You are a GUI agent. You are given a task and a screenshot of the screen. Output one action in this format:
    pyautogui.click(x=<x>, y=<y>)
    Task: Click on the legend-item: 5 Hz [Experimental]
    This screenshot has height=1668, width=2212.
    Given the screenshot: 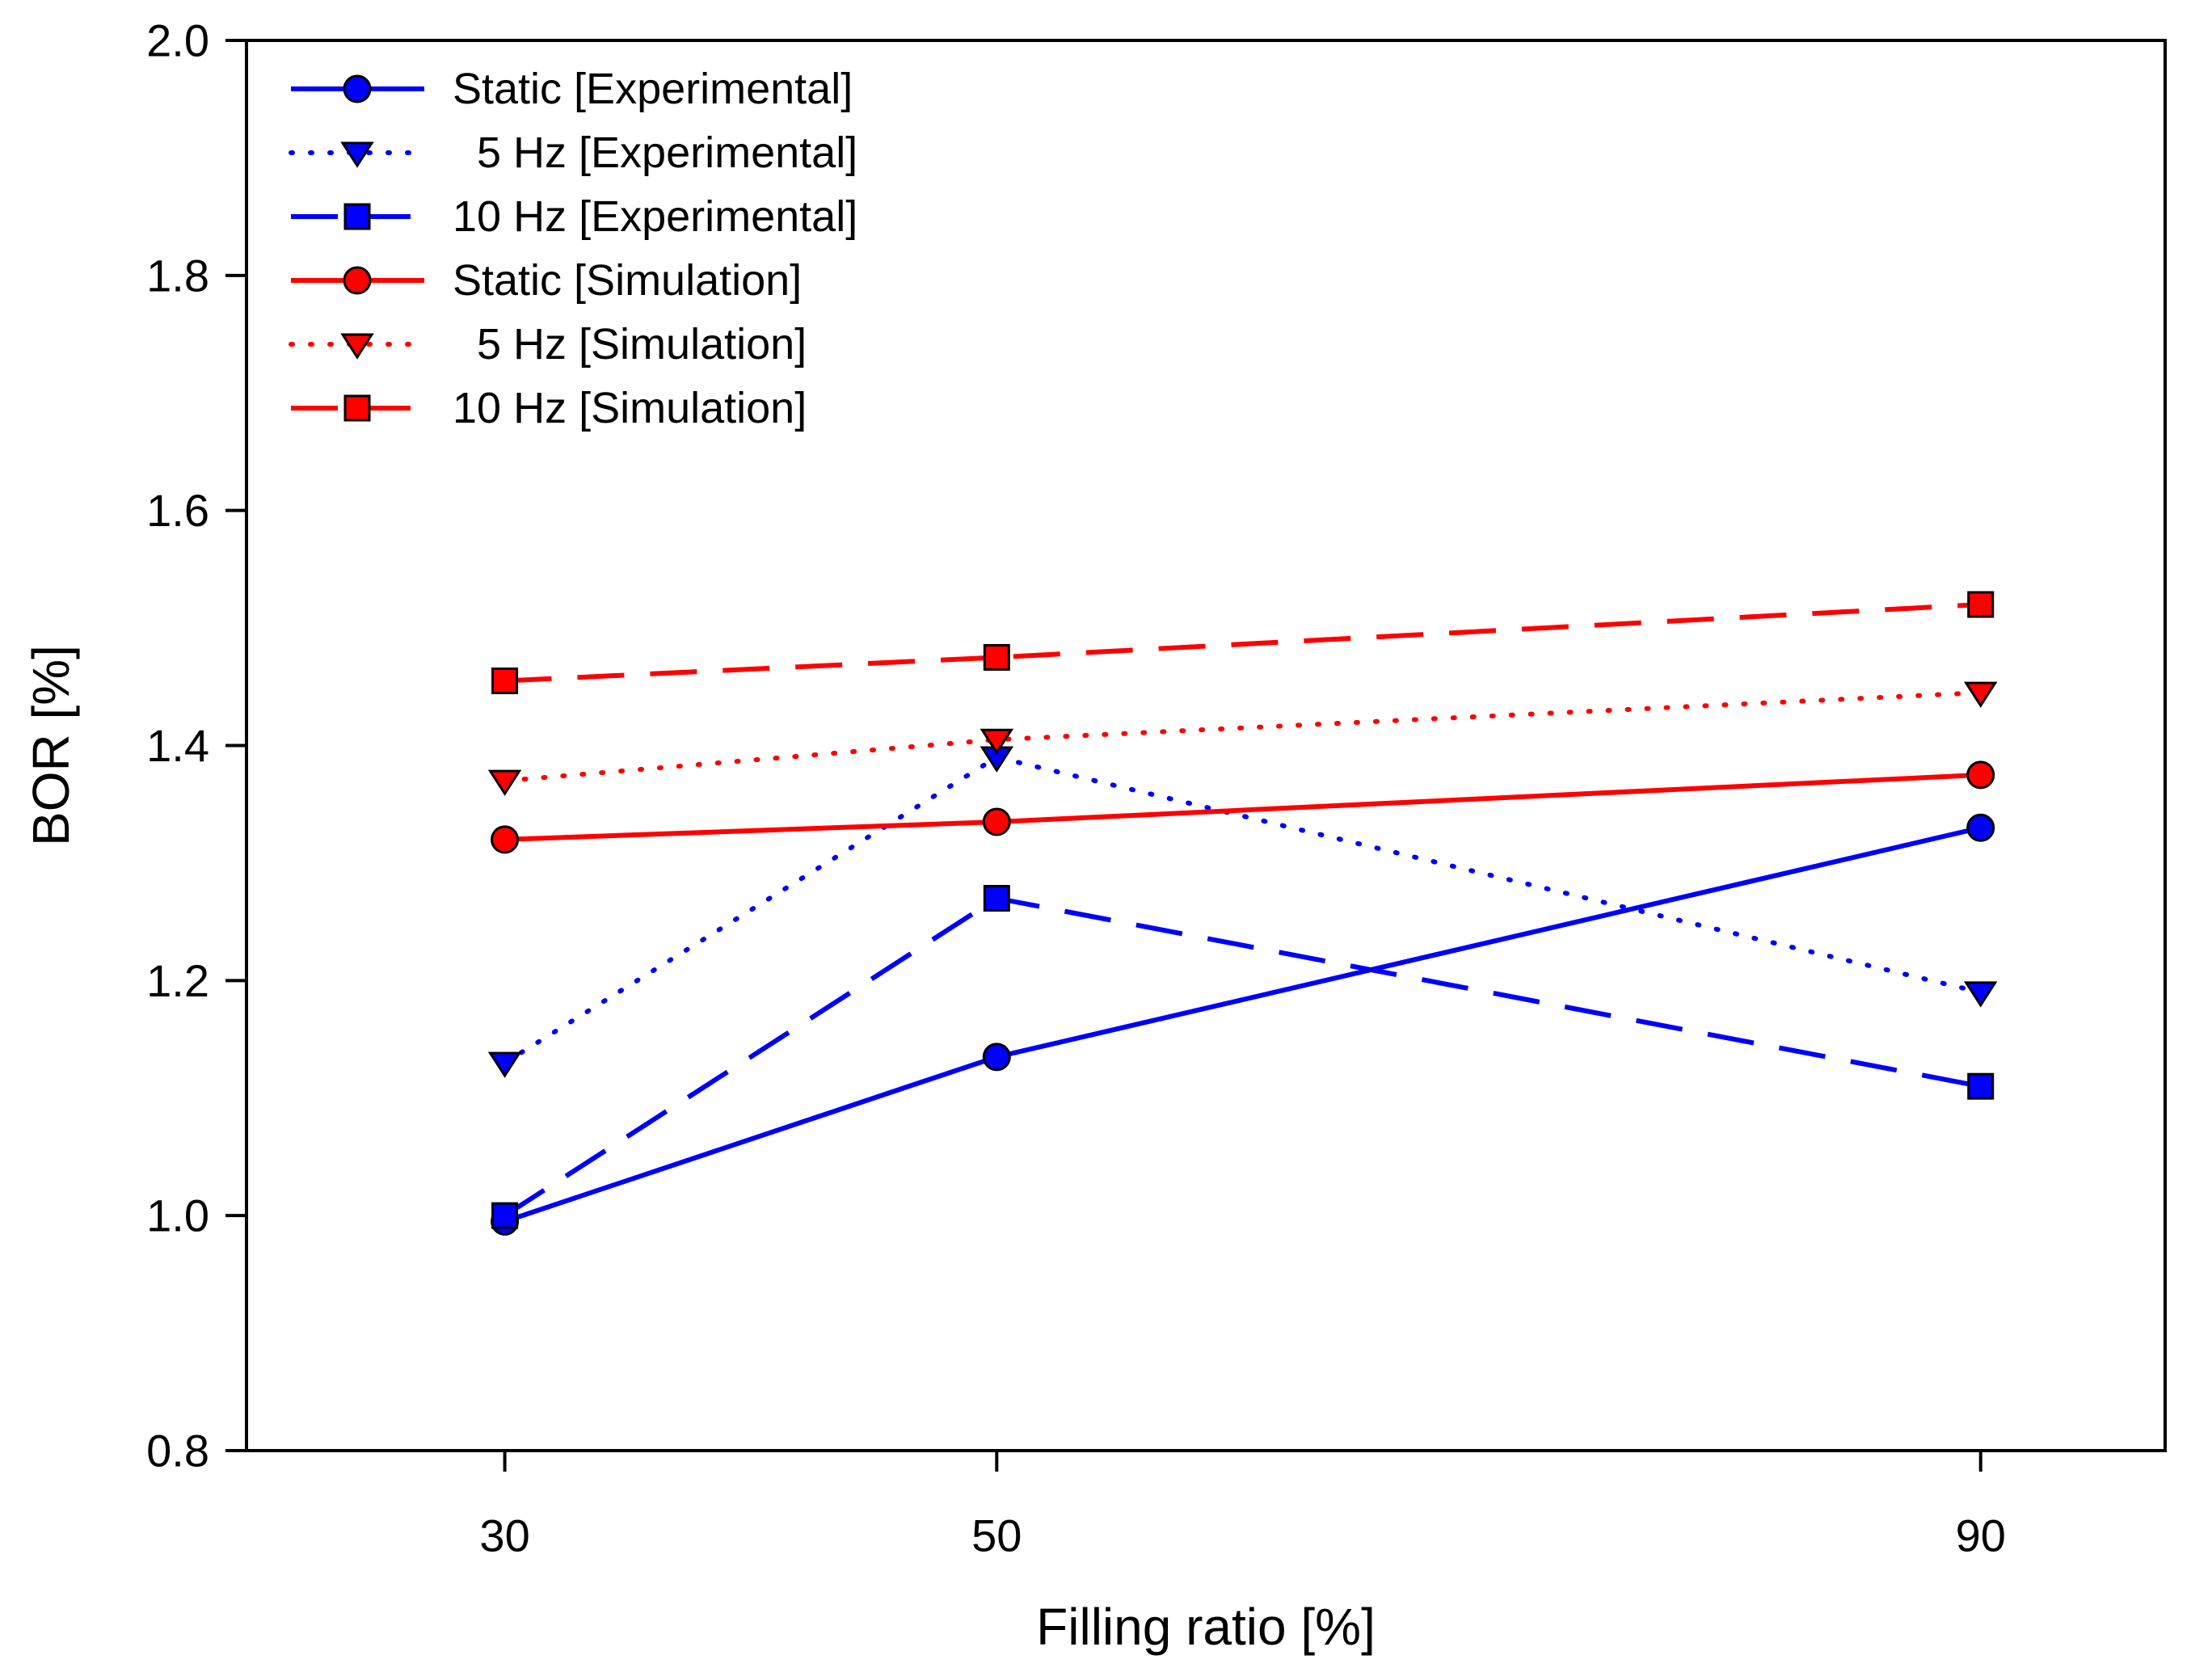 What is the action you would take?
    pyautogui.click(x=573, y=152)
    